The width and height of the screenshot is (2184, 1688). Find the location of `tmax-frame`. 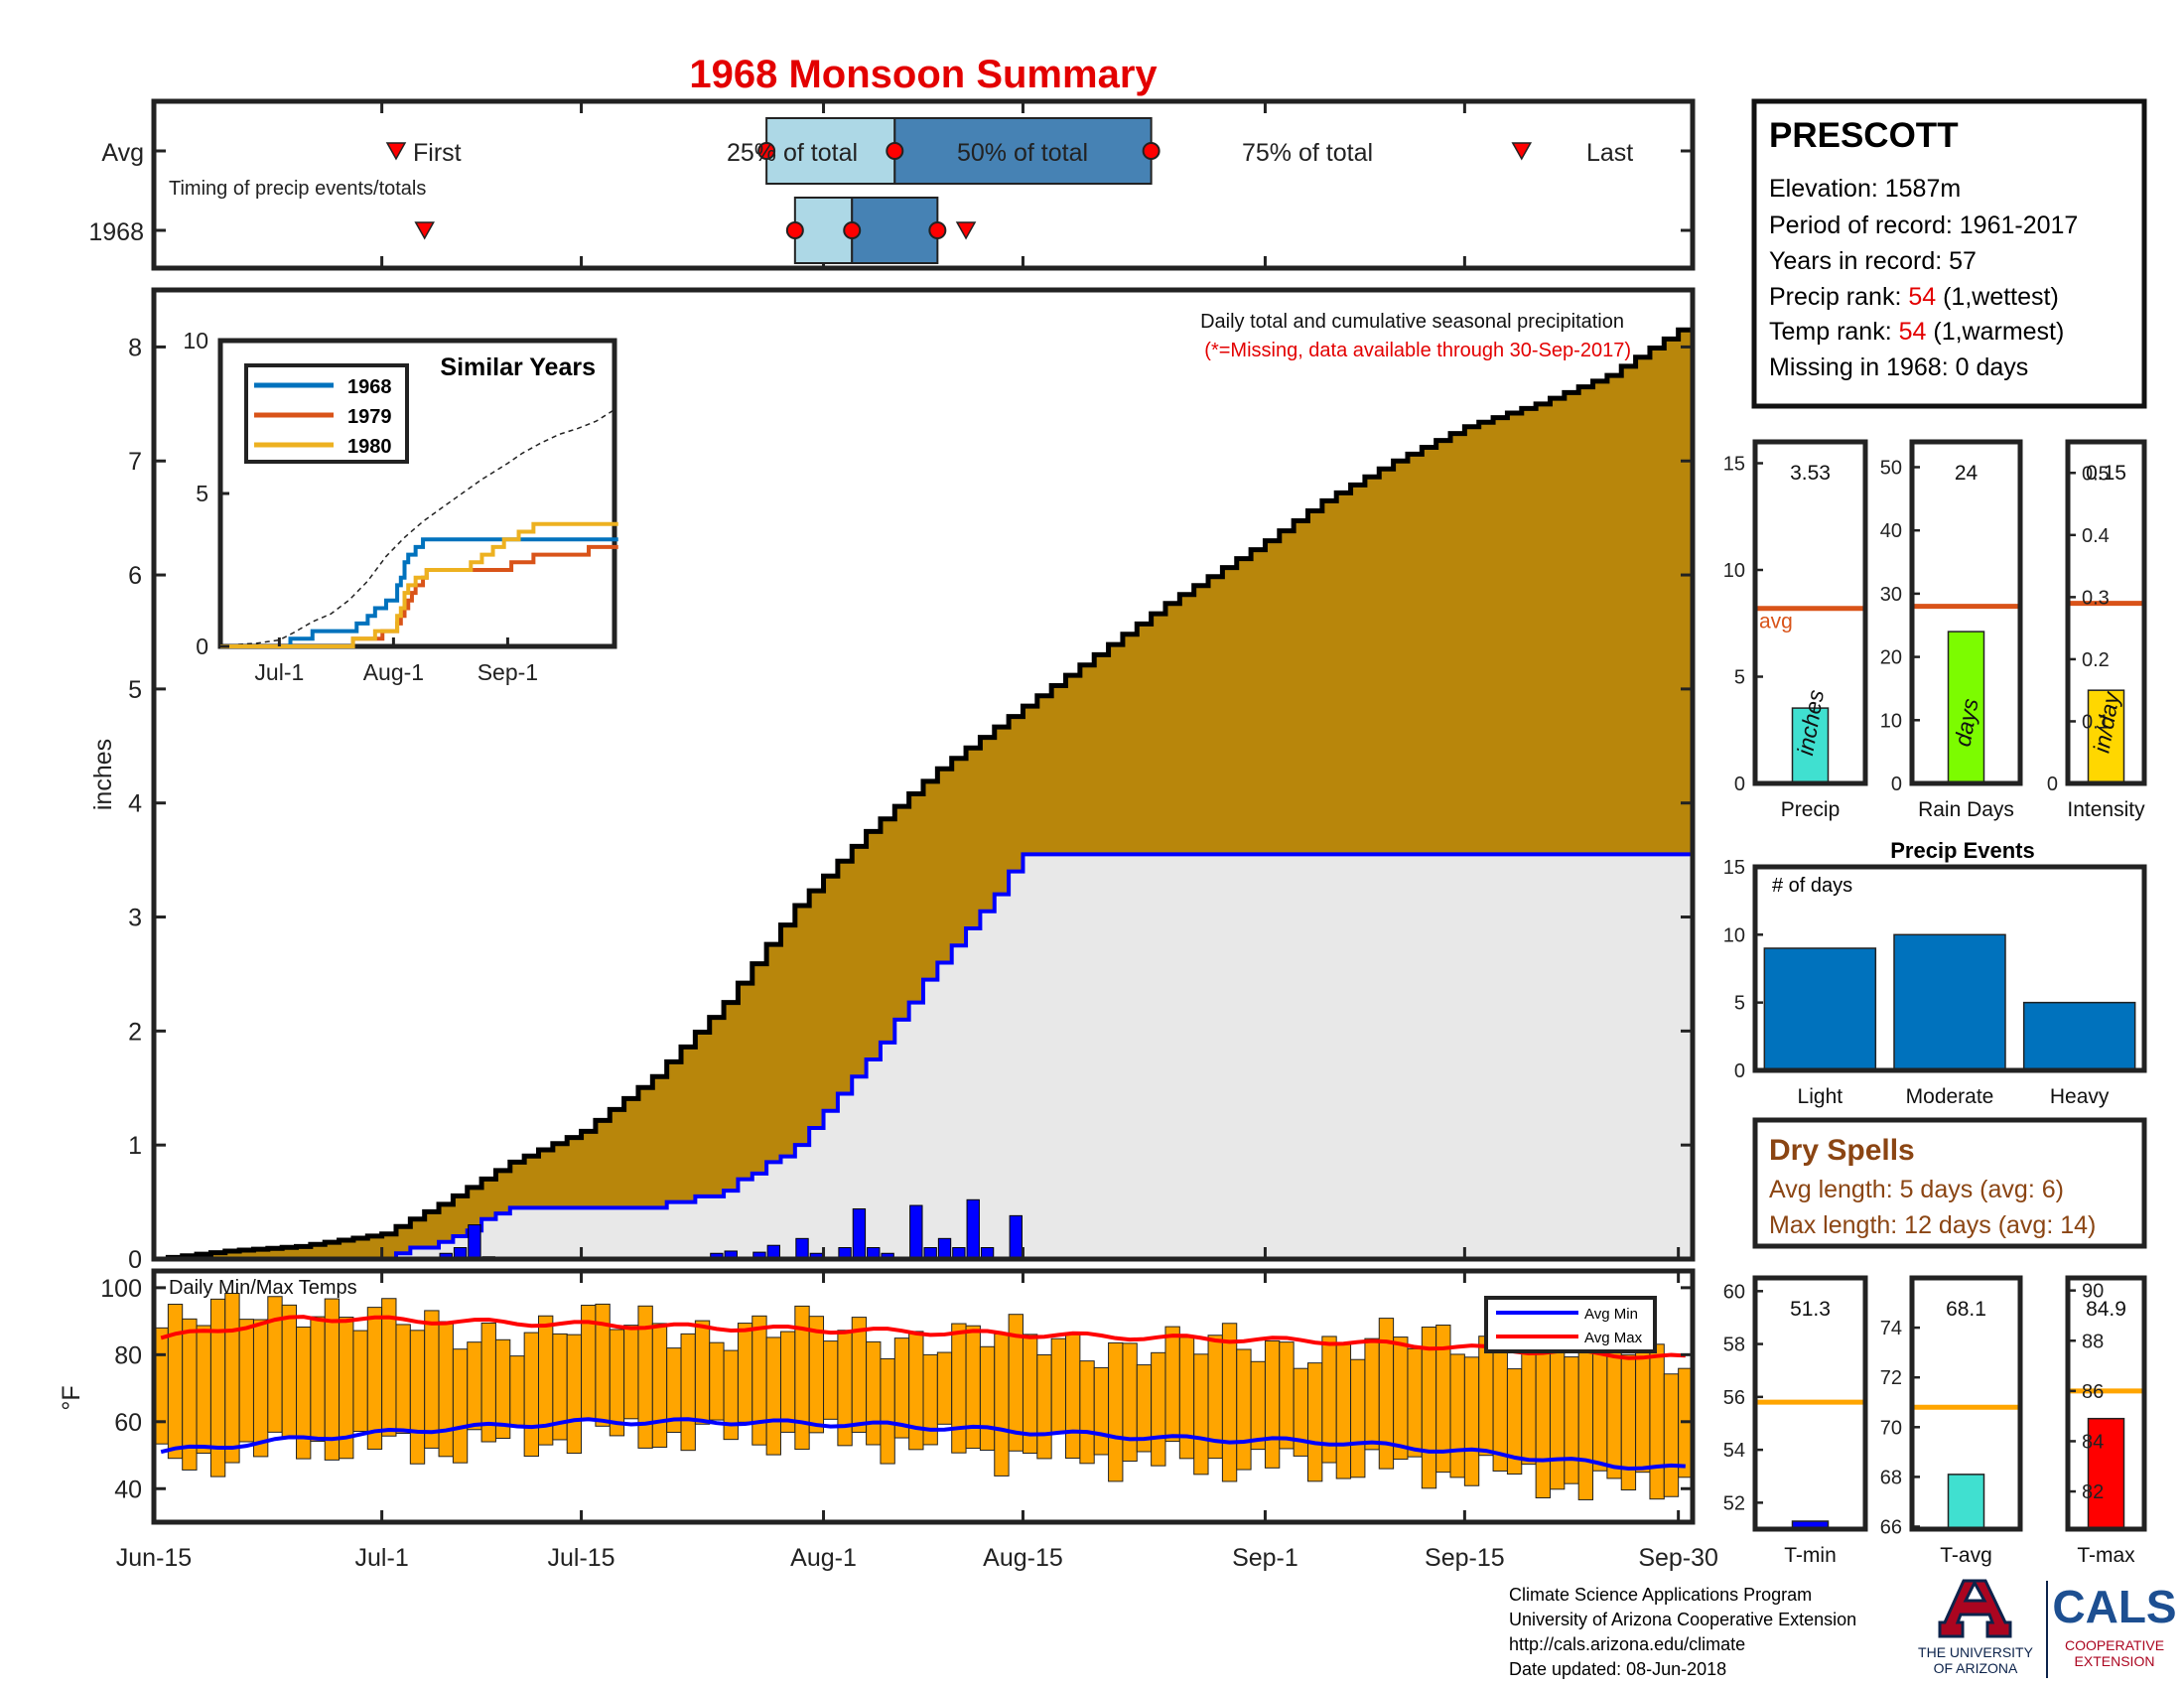

tmax-frame is located at coordinates (2106, 1403).